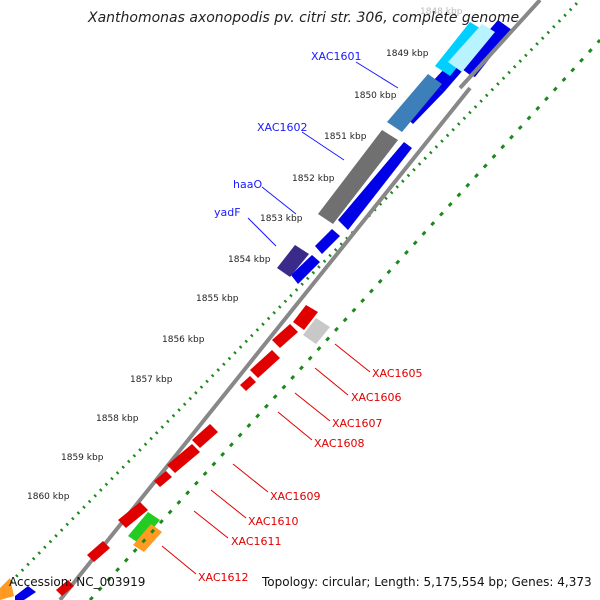  I want to click on scale-label: 1854 kbp, so click(249, 260).